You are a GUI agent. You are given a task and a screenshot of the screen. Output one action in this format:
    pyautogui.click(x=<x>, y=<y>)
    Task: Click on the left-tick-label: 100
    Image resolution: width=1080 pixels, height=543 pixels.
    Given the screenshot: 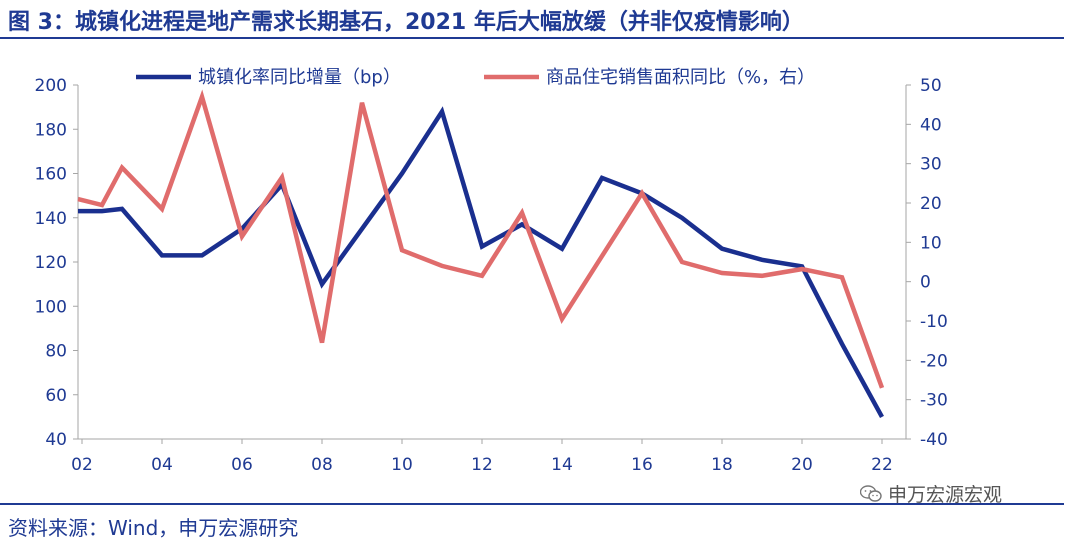 What is the action you would take?
    pyautogui.click(x=51, y=307)
    